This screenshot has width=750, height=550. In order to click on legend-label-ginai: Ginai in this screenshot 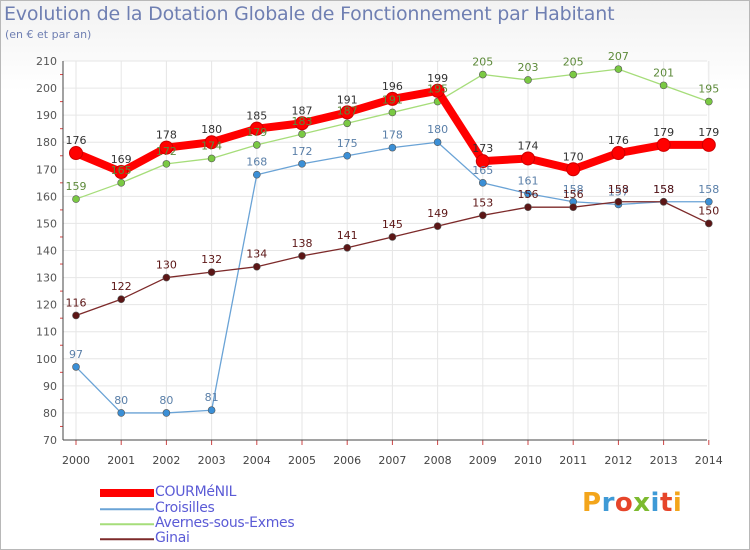, I will do `click(172, 538)`.